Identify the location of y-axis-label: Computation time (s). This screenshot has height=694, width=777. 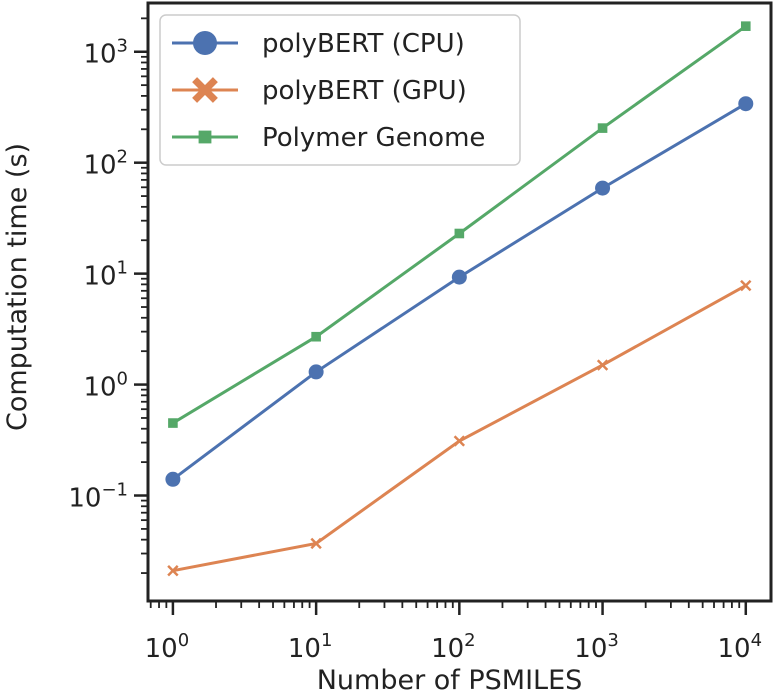
(17, 287).